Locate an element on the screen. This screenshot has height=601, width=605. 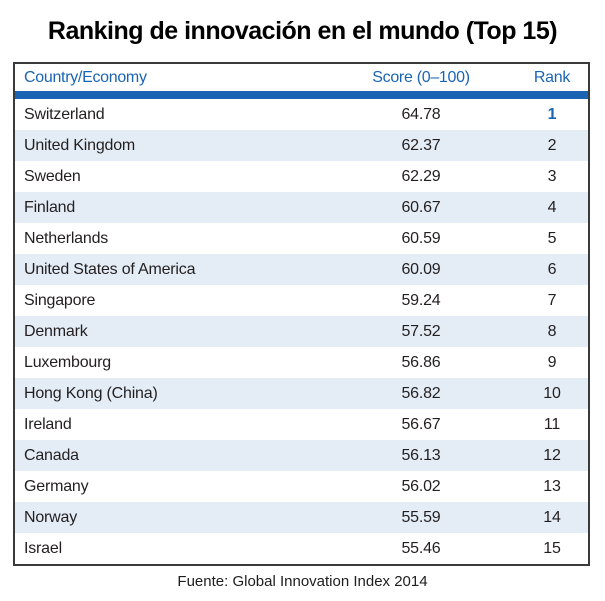
country-cell: Denmark is located at coordinates (56, 331).